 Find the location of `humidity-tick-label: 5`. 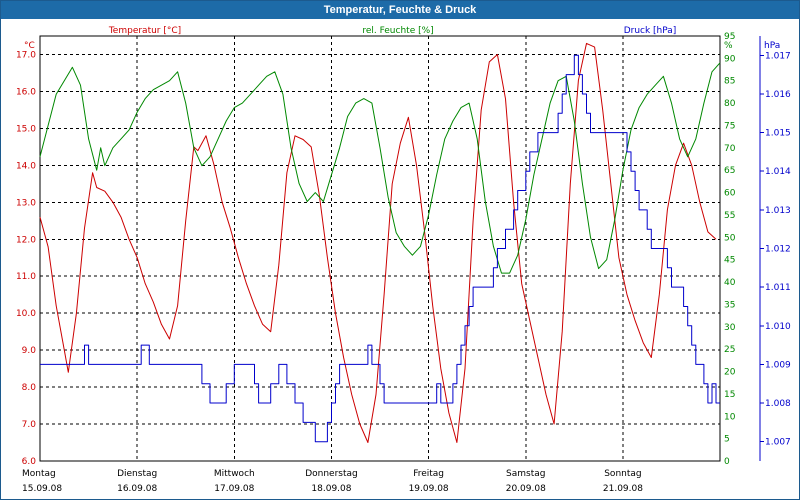

humidity-tick-label: 5 is located at coordinates (727, 440).